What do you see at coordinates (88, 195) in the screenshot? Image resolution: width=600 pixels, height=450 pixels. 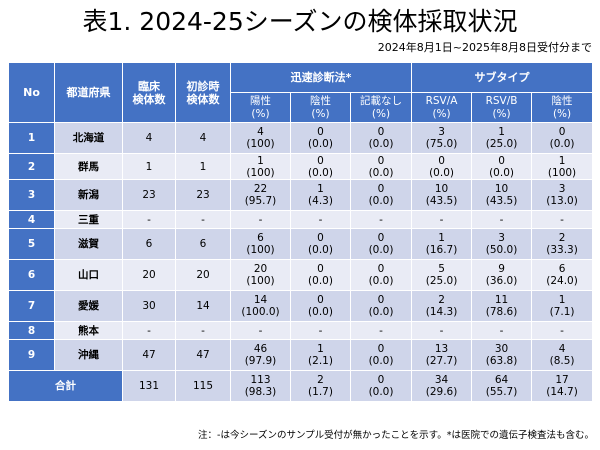 I see `prefecture-name: 新潟` at bounding box center [88, 195].